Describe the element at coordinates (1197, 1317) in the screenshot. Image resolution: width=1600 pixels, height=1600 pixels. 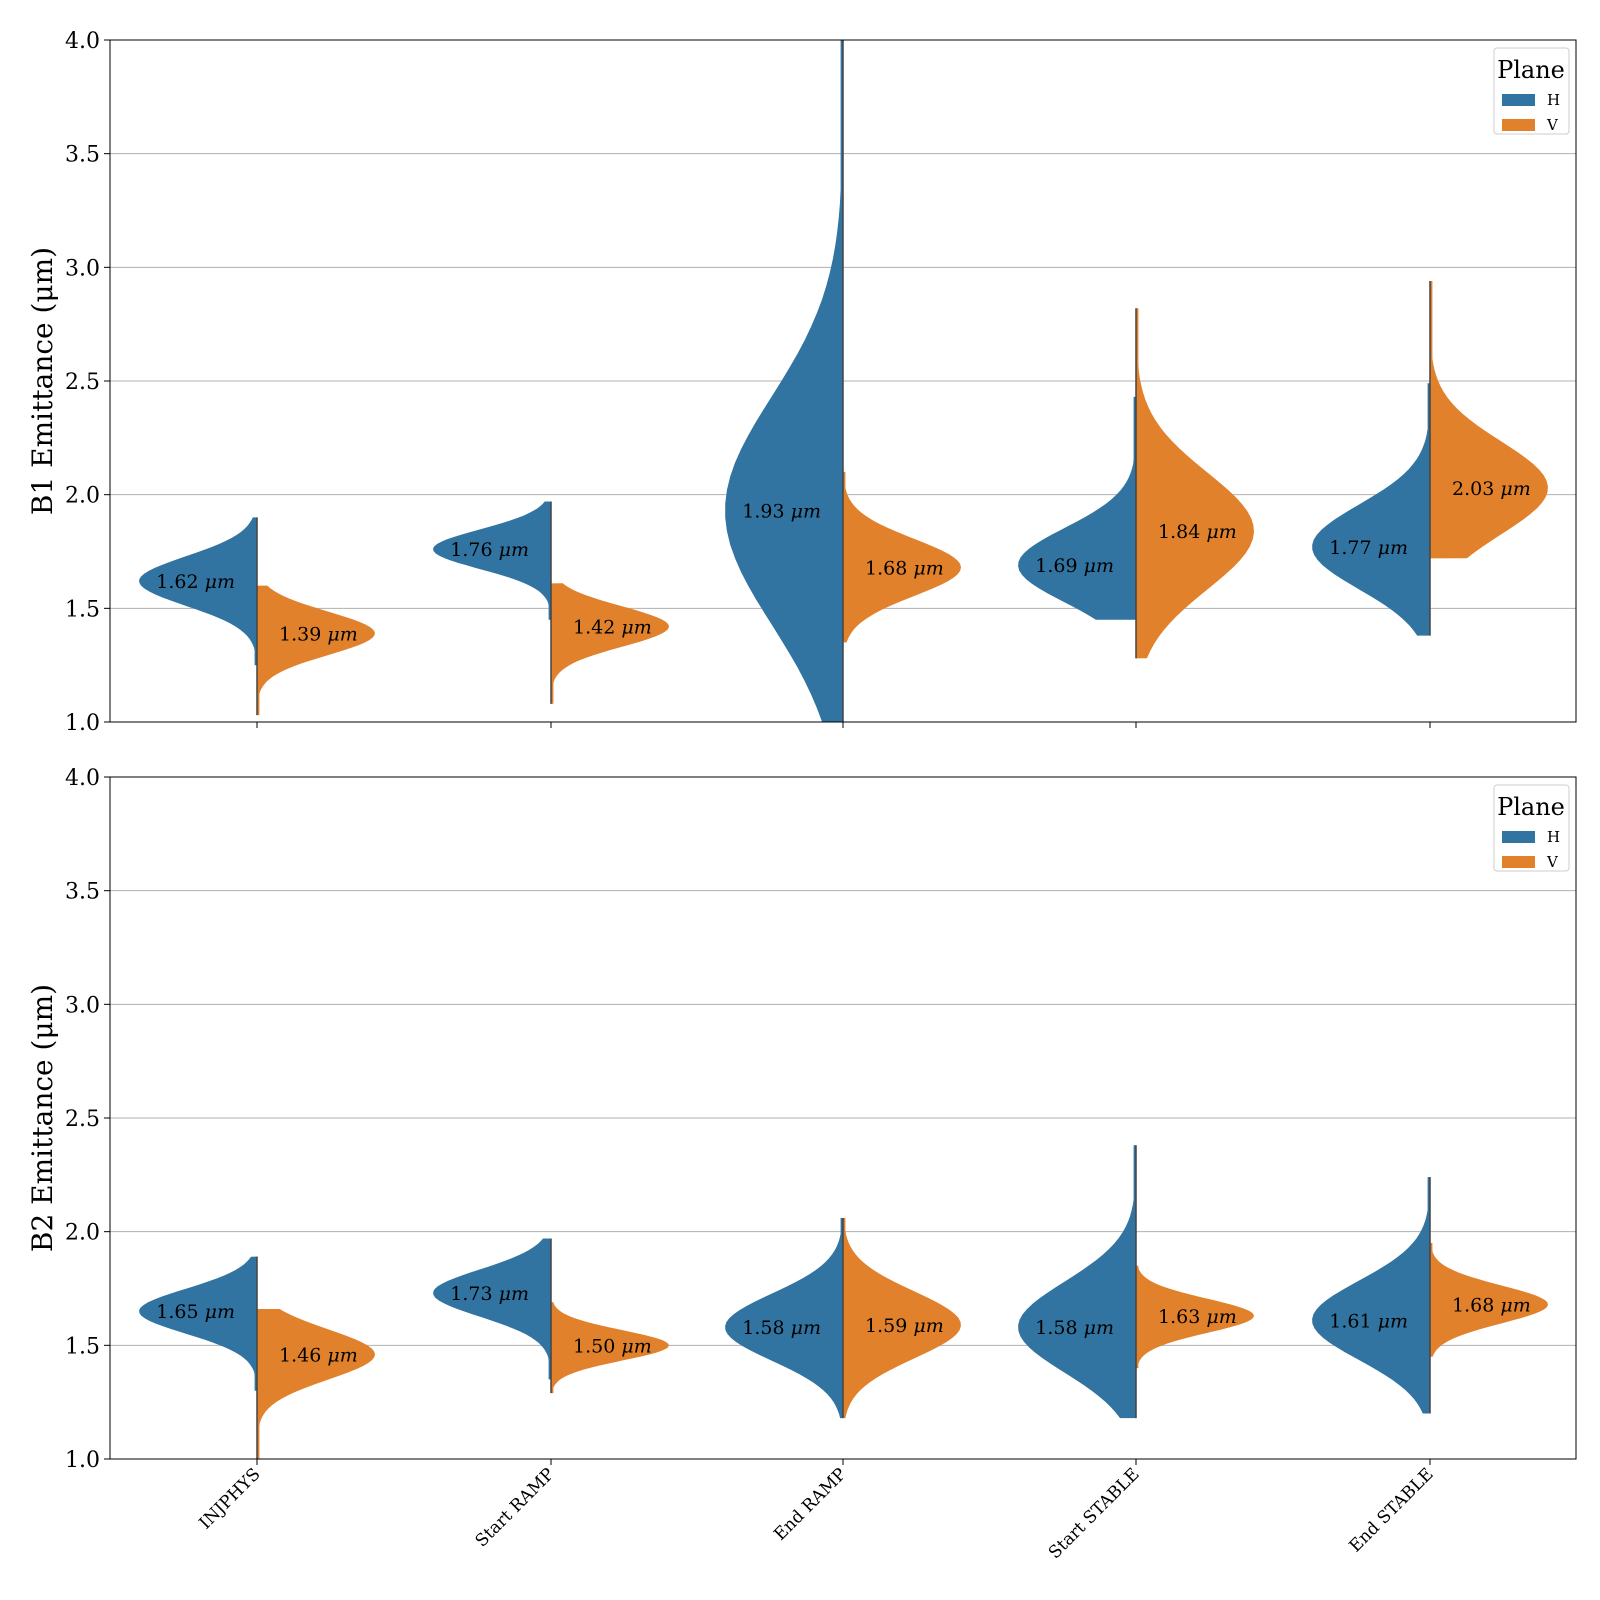
I see `median-label-v: 1.63 μm` at that location.